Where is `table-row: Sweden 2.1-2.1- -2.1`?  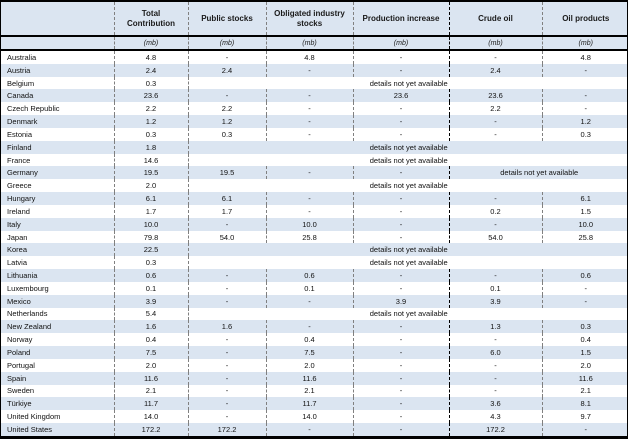
table-row: Sweden 2.1-2.1- -2.1 is located at coordinates (314, 391).